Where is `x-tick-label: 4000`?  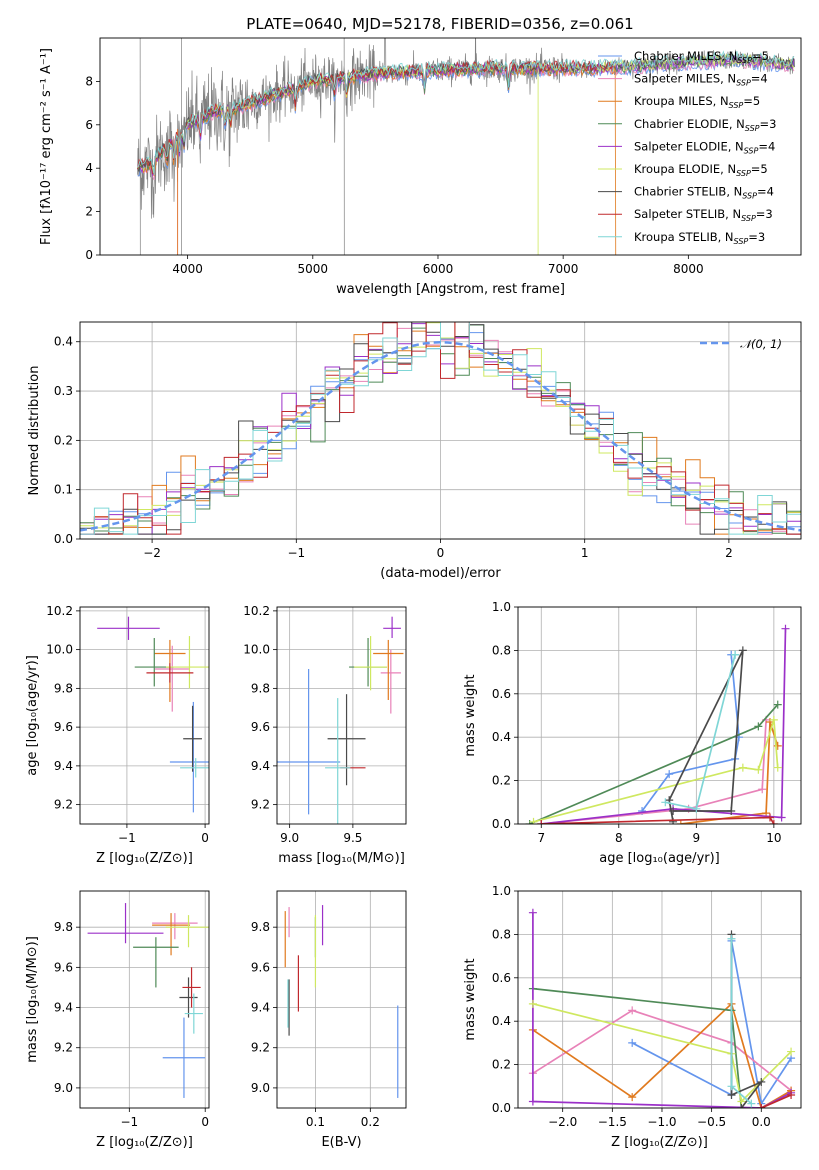
x-tick-label: 4000 is located at coordinates (187, 269).